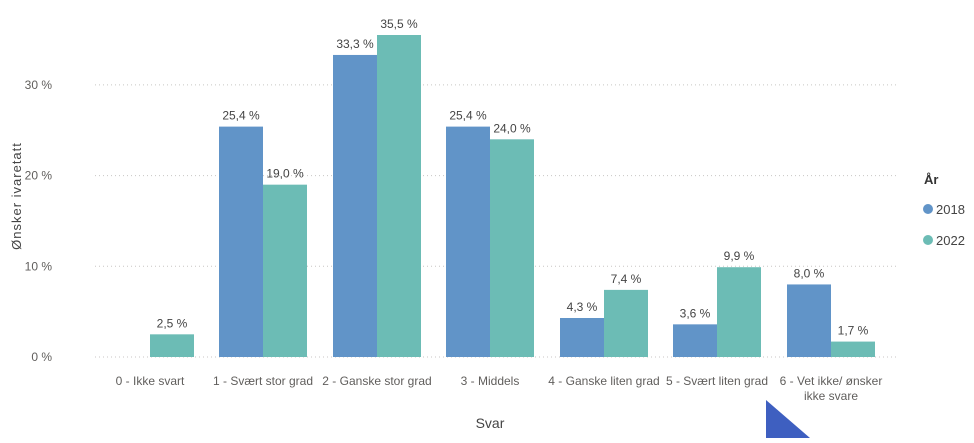 Image resolution: width=974 pixels, height=443 pixels. Describe the element at coordinates (39, 266) in the screenshot. I see `y-tick-label: 10 %` at that location.